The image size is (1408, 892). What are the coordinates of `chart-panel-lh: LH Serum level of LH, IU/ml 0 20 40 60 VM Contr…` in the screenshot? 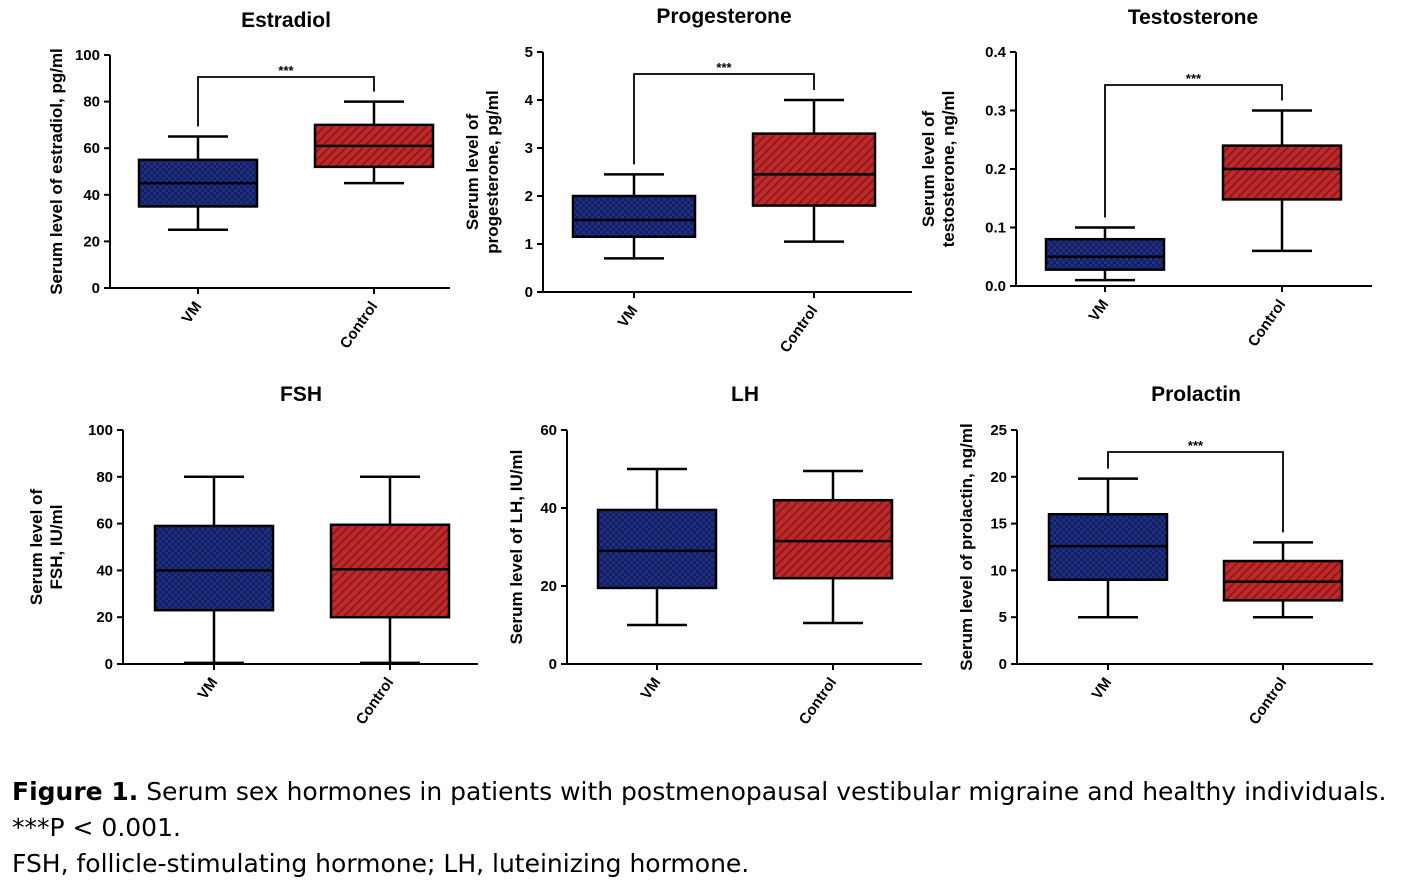 It's located at (714, 555).